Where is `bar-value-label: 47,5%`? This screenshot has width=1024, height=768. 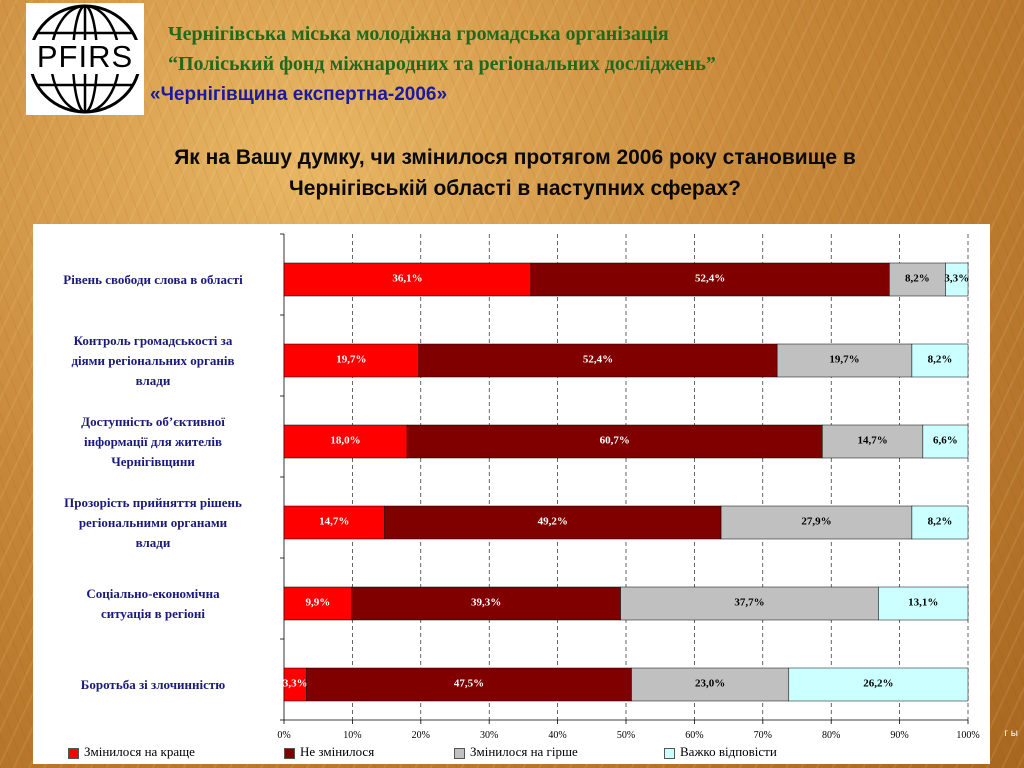
bar-value-label: 47,5% is located at coordinates (469, 684).